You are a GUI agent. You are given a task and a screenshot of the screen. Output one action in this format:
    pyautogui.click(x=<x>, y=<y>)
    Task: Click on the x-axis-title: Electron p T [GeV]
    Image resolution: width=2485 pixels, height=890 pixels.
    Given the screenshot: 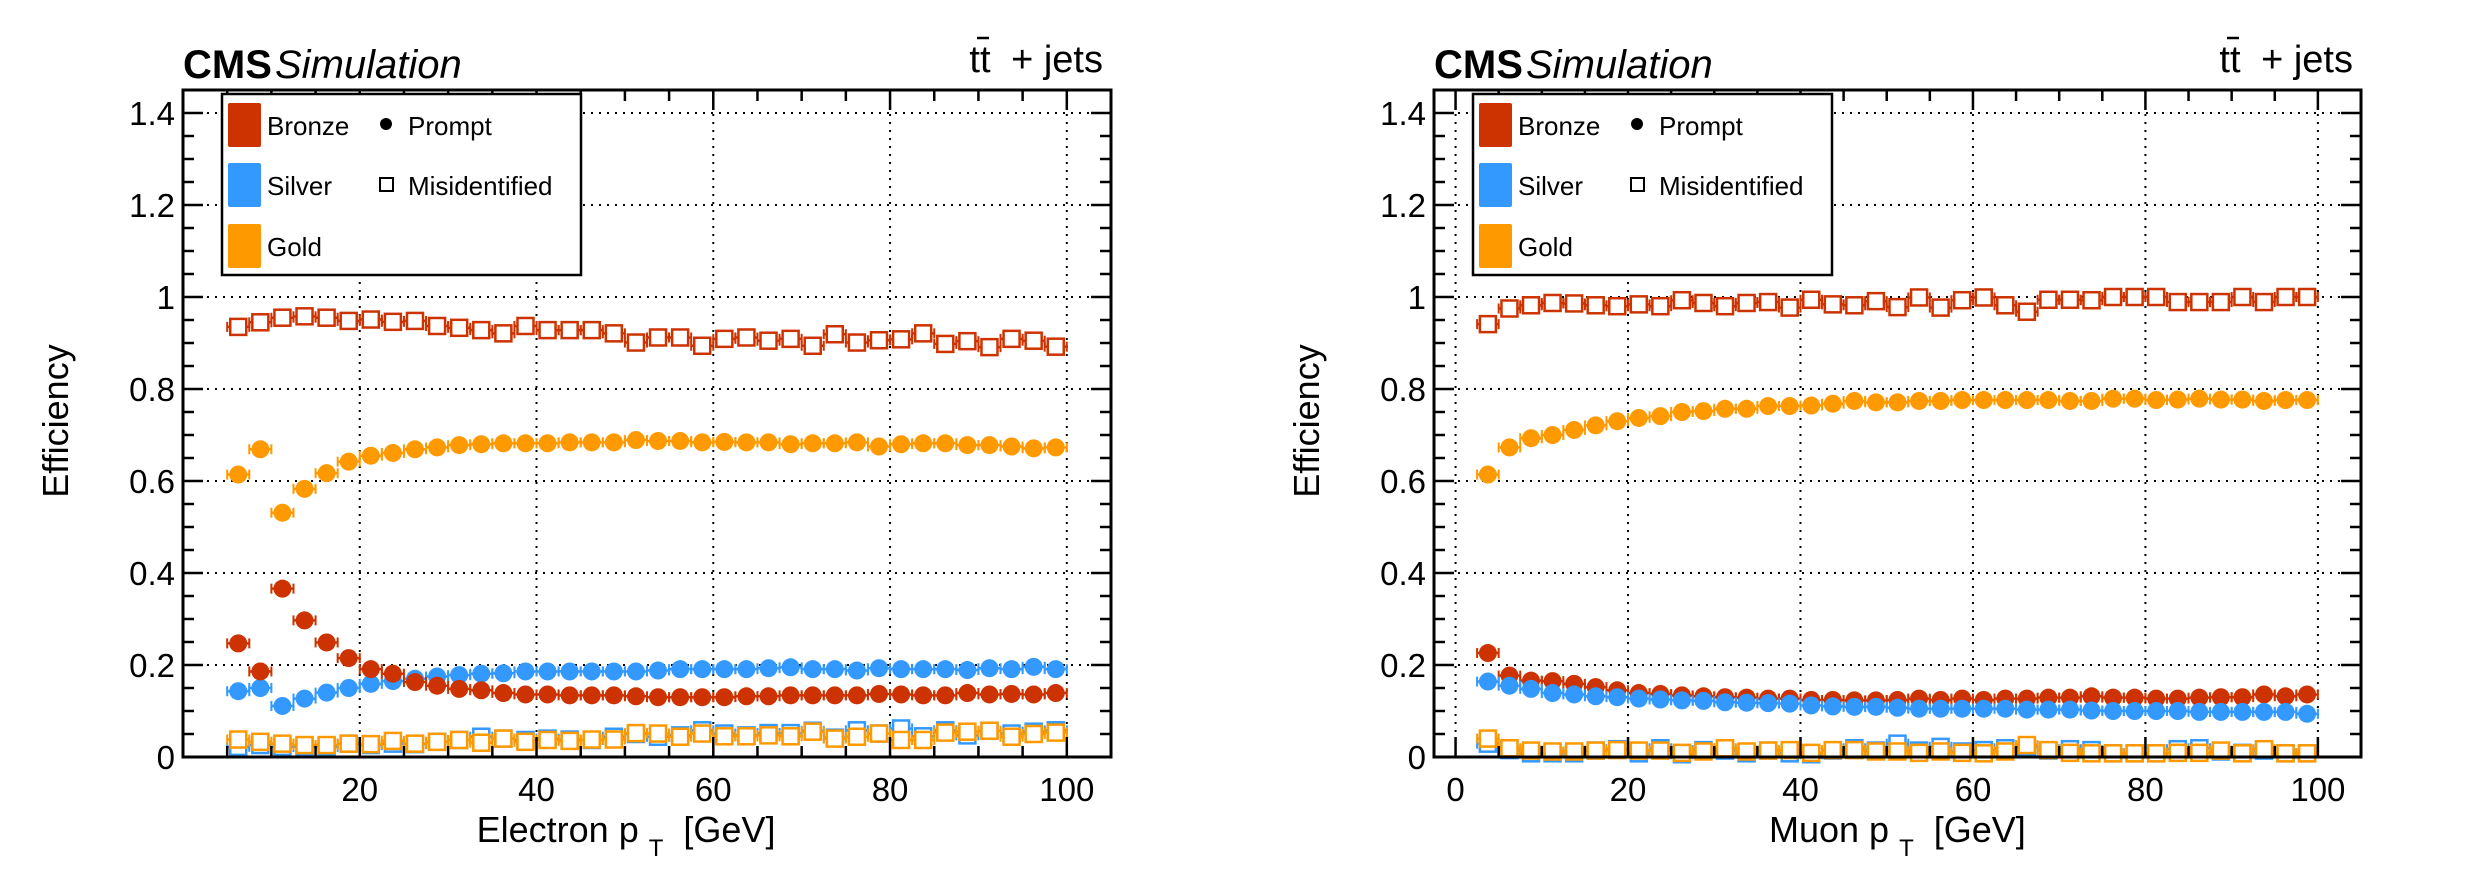 What is the action you would take?
    pyautogui.click(x=626, y=836)
    